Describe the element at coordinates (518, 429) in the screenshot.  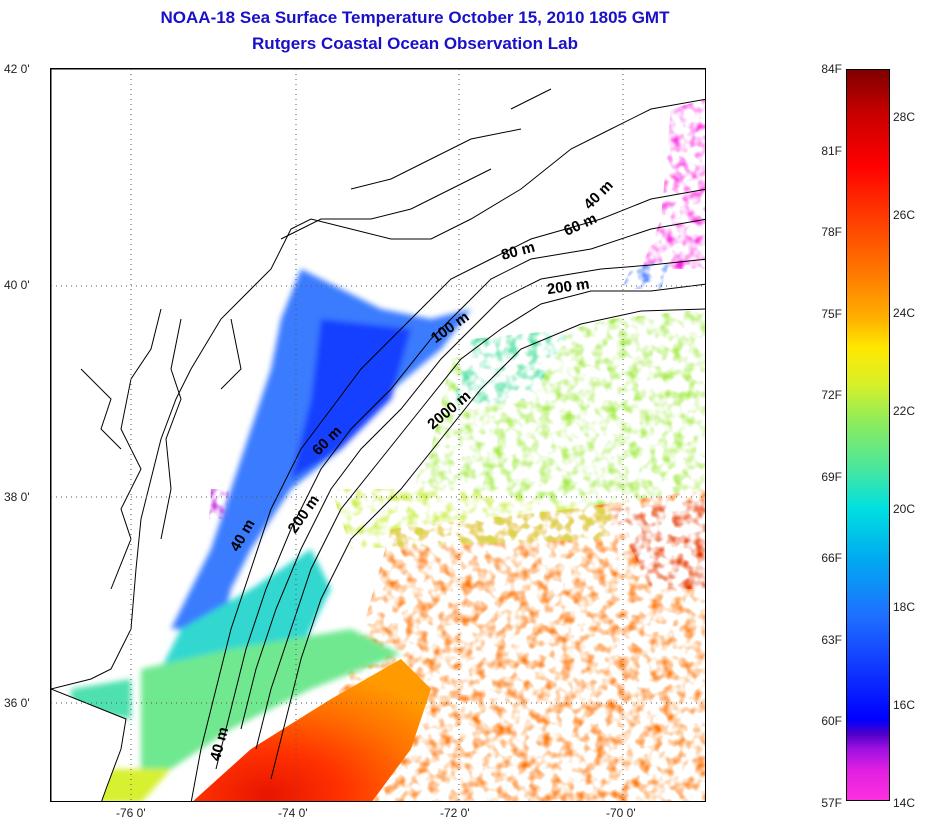
I see `offshore-green-water` at that location.